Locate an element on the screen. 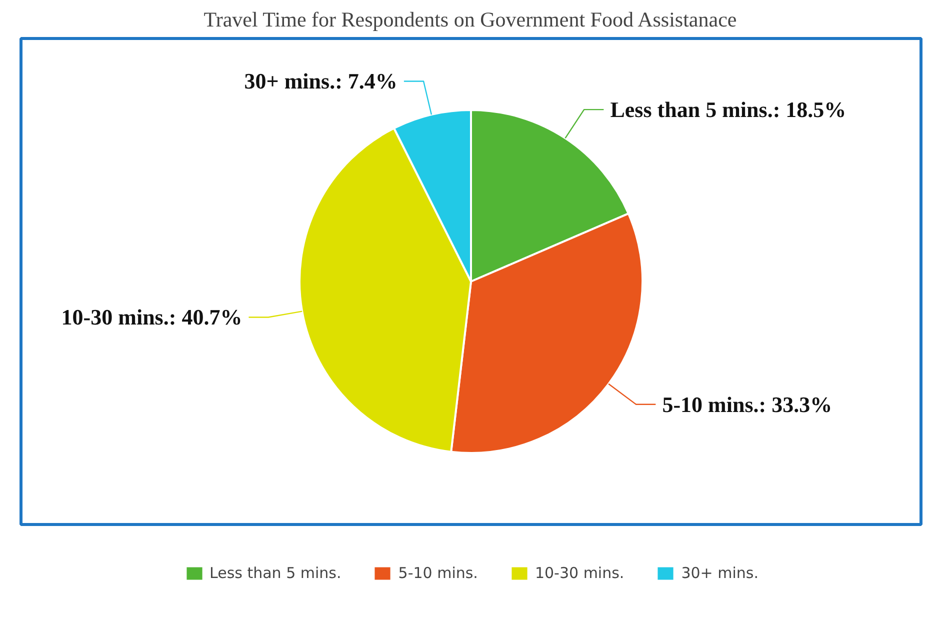 The height and width of the screenshot is (630, 941). chart-title: Travel Time for Respondents on Government Food Assistanace is located at coordinates (470, 20).